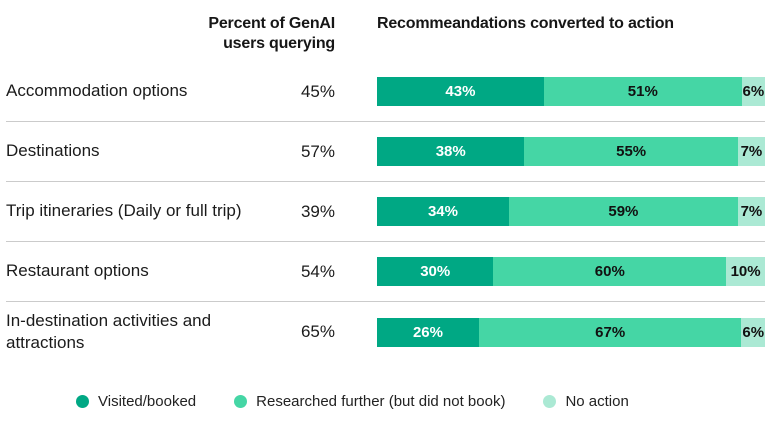  Describe the element at coordinates (623, 211) in the screenshot. I see `bar-segment-researched: 59%` at that location.